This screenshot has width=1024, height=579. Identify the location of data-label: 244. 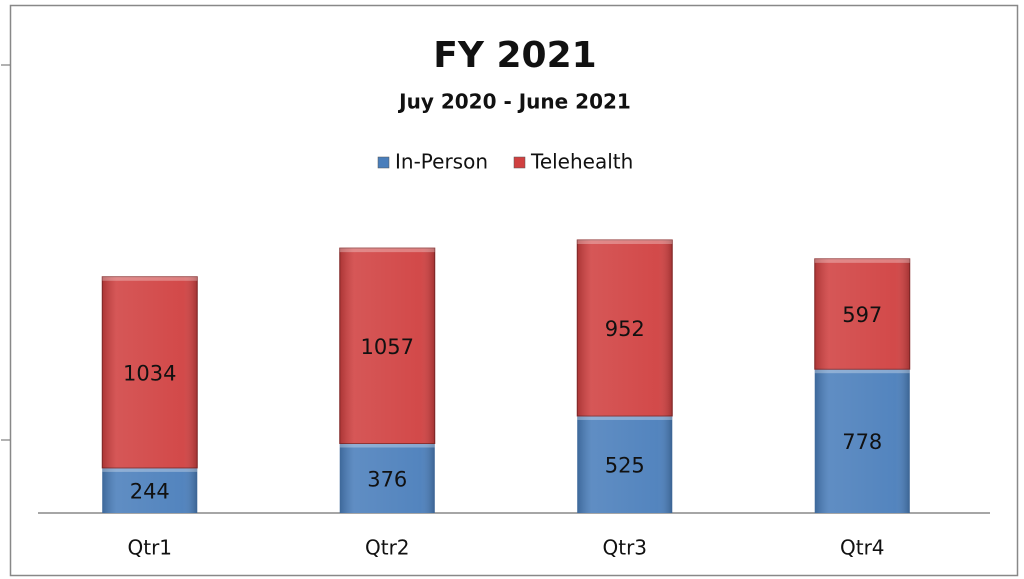
(150, 491).